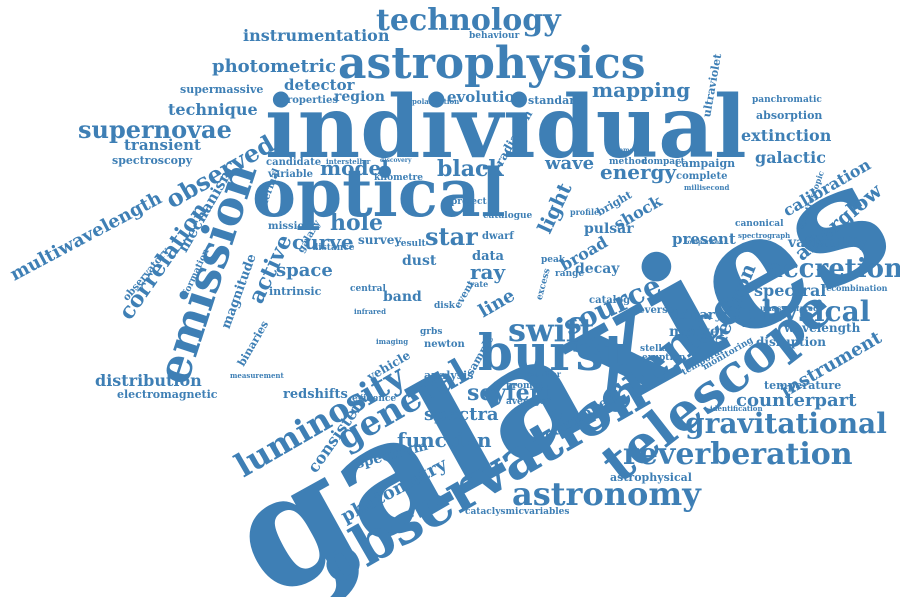 The width and height of the screenshot is (900, 597). Describe the element at coordinates (543, 374) in the screenshot. I see `word-monitor: monitor` at that location.